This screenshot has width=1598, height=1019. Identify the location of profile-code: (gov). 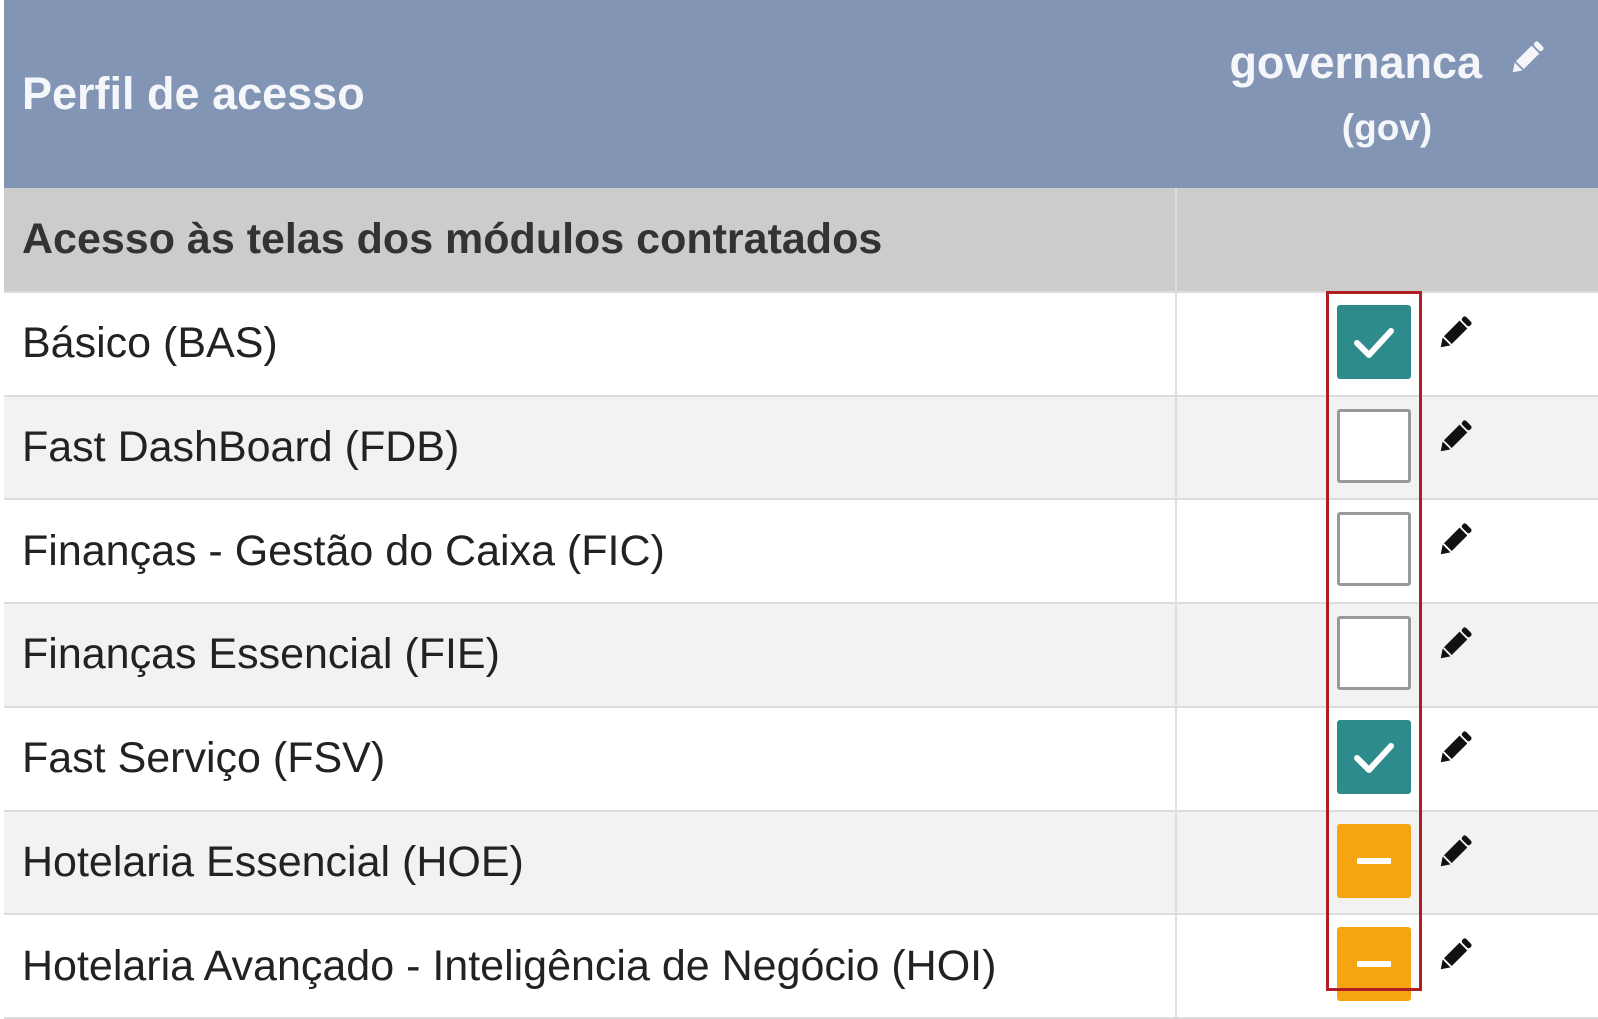
(1387, 127).